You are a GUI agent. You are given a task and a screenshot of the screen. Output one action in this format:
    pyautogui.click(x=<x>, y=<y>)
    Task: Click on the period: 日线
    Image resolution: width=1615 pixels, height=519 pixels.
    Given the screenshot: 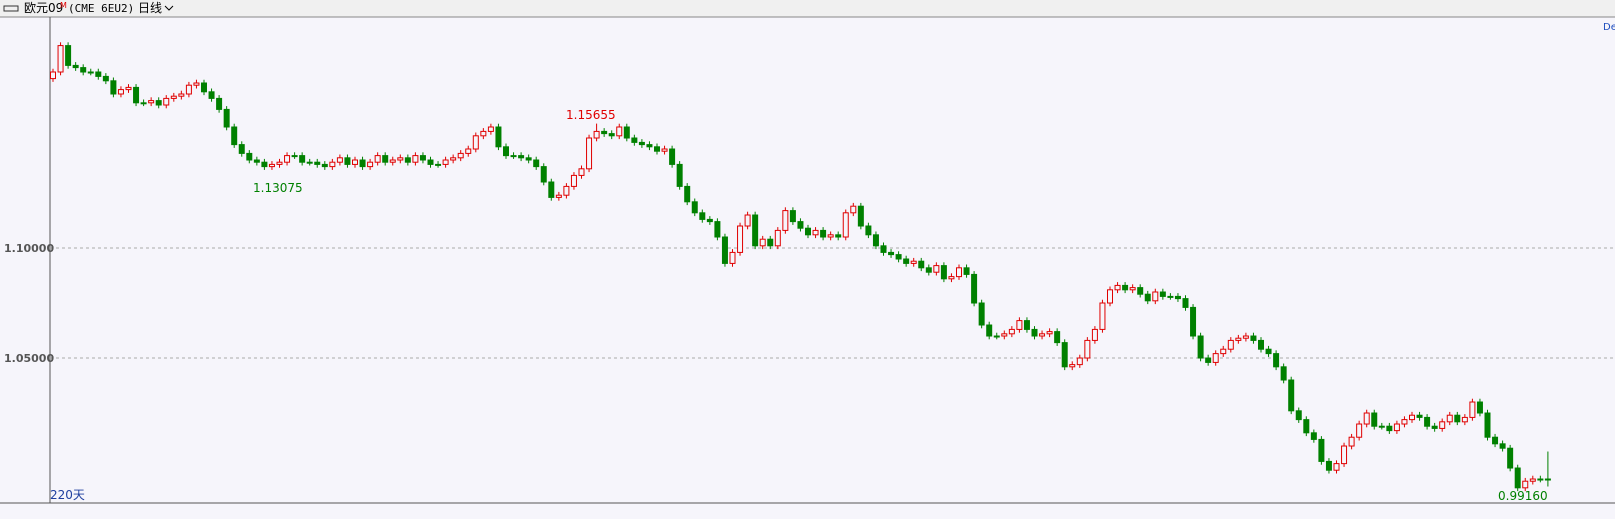 What is the action you would take?
    pyautogui.click(x=150, y=8)
    